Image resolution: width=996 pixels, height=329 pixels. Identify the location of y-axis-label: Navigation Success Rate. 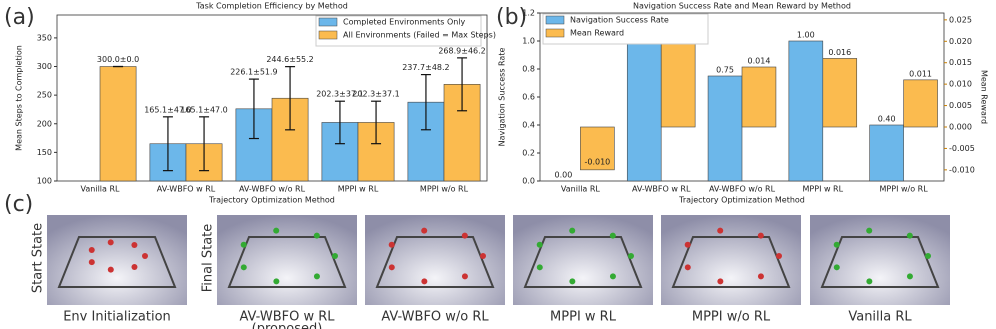
(502, 97).